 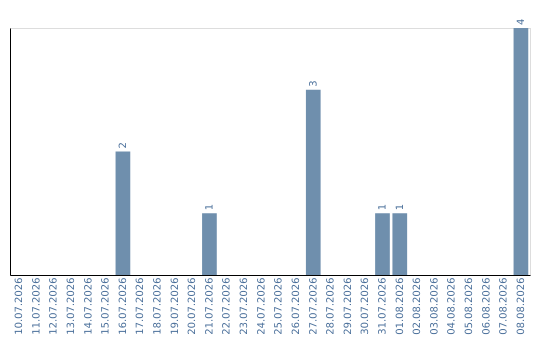 What do you see at coordinates (123, 145) in the screenshot?
I see `data-label: 2` at bounding box center [123, 145].